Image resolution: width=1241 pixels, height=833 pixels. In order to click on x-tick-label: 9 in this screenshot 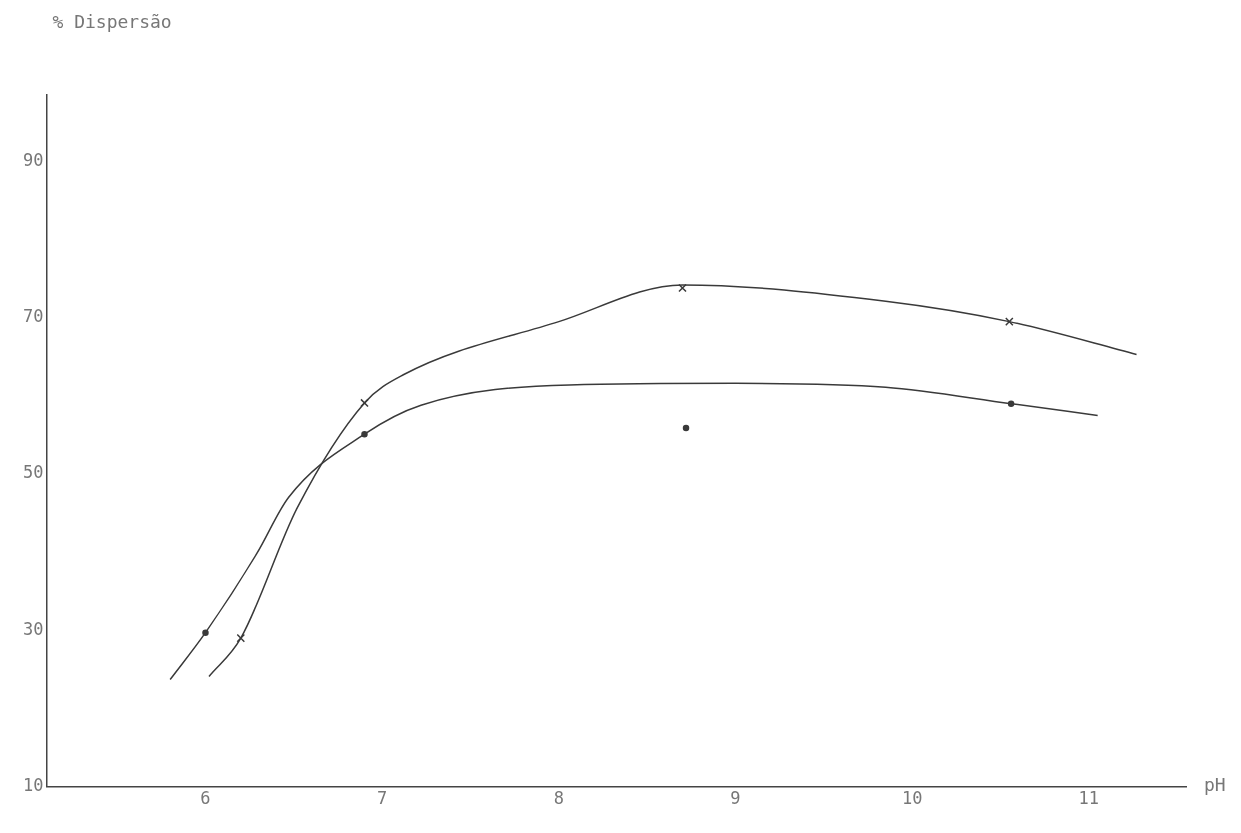, I will do `click(735, 798)`.